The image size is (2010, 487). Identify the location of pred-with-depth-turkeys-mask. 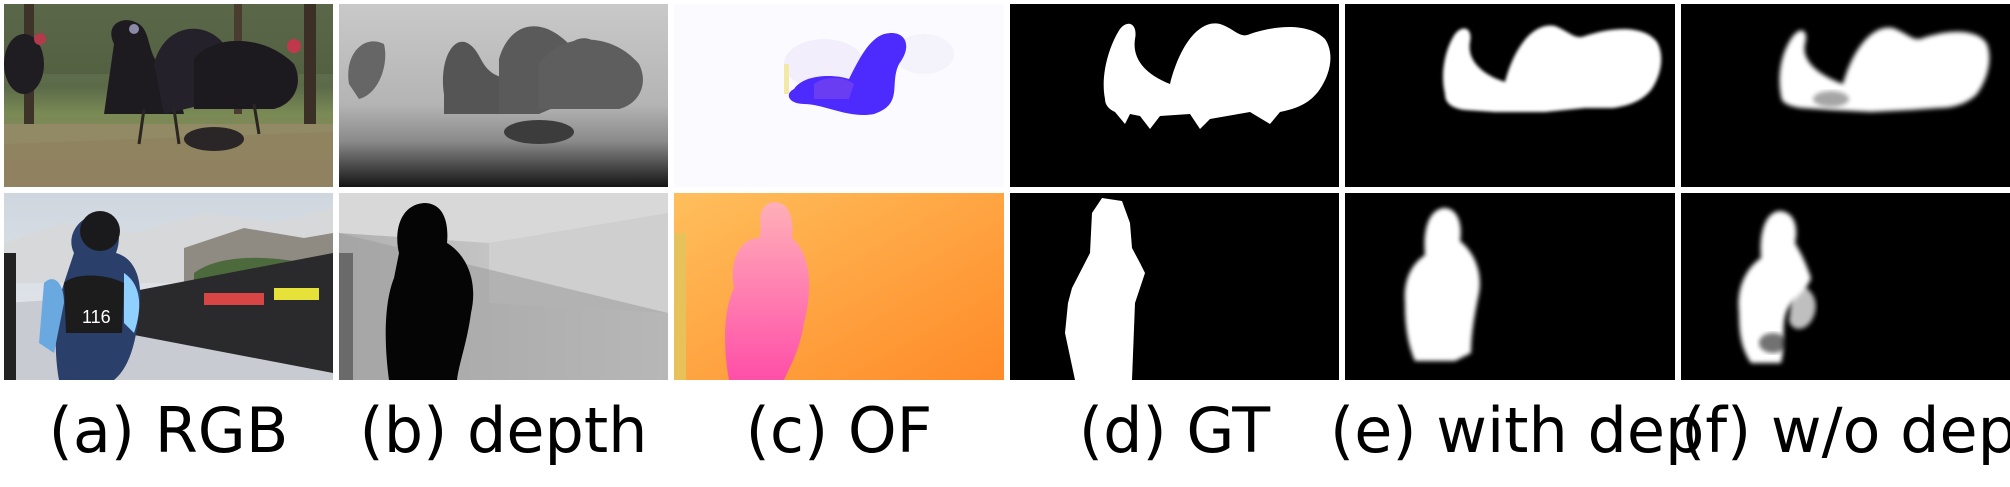
(1510, 95).